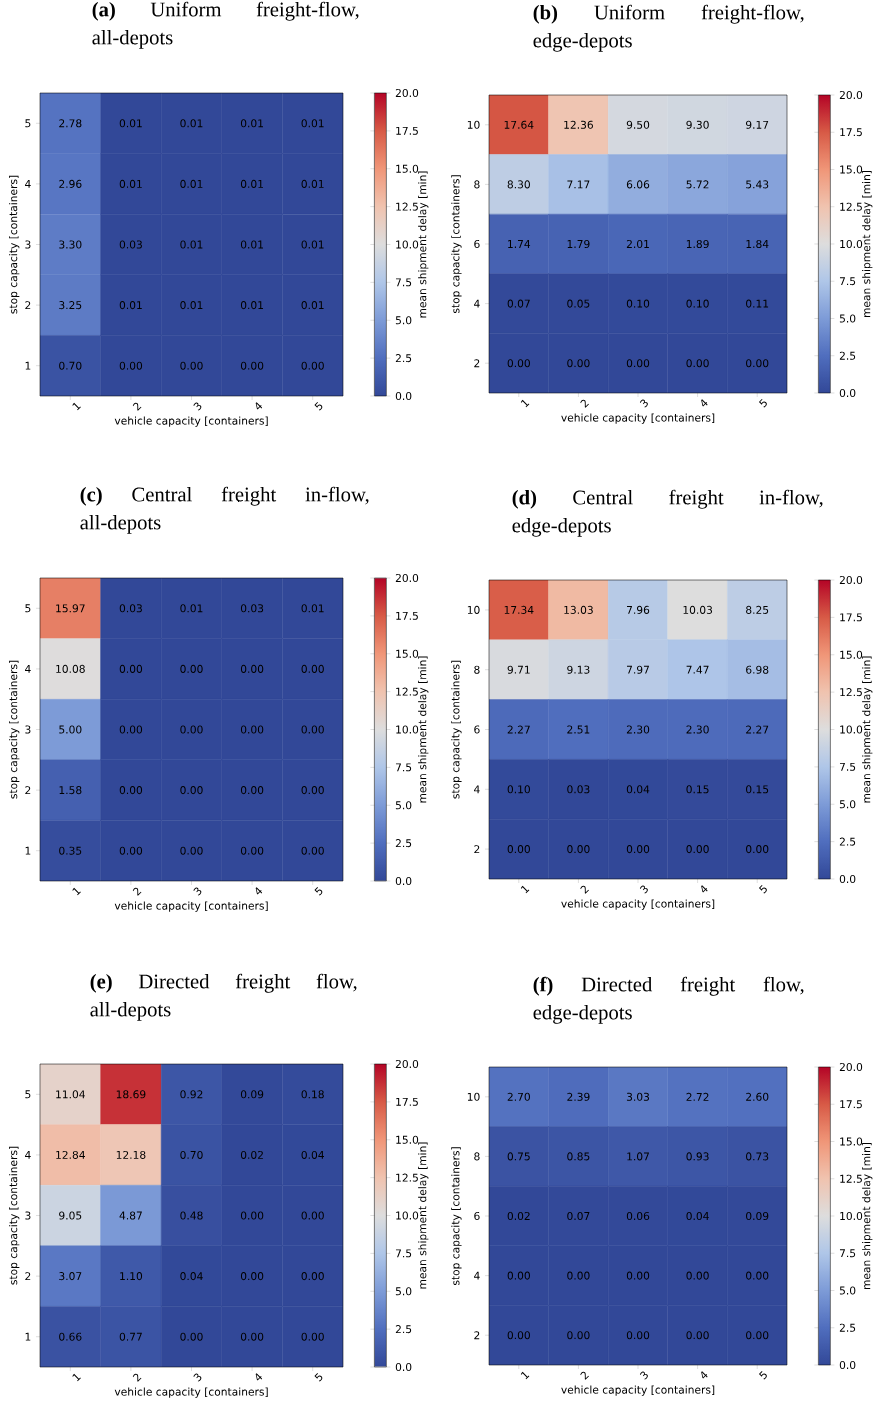 Image resolution: width=874 pixels, height=1405 pixels. What do you see at coordinates (757, 124) in the screenshot?
I see `data-label: 9.17` at bounding box center [757, 124].